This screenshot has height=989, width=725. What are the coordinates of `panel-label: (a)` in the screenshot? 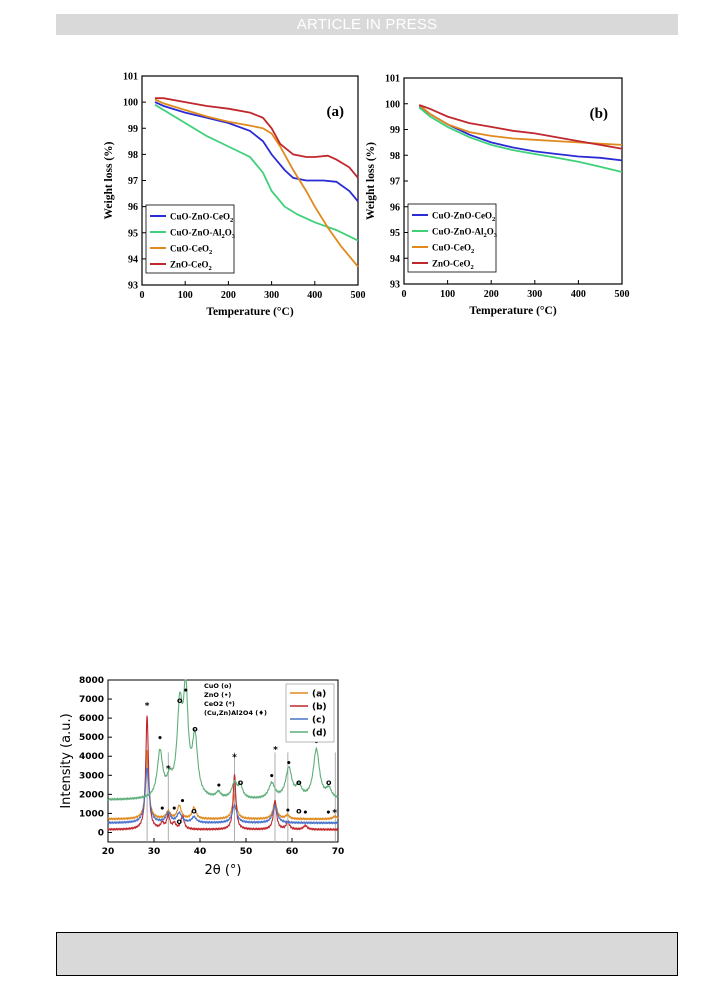 It's located at (336, 112).